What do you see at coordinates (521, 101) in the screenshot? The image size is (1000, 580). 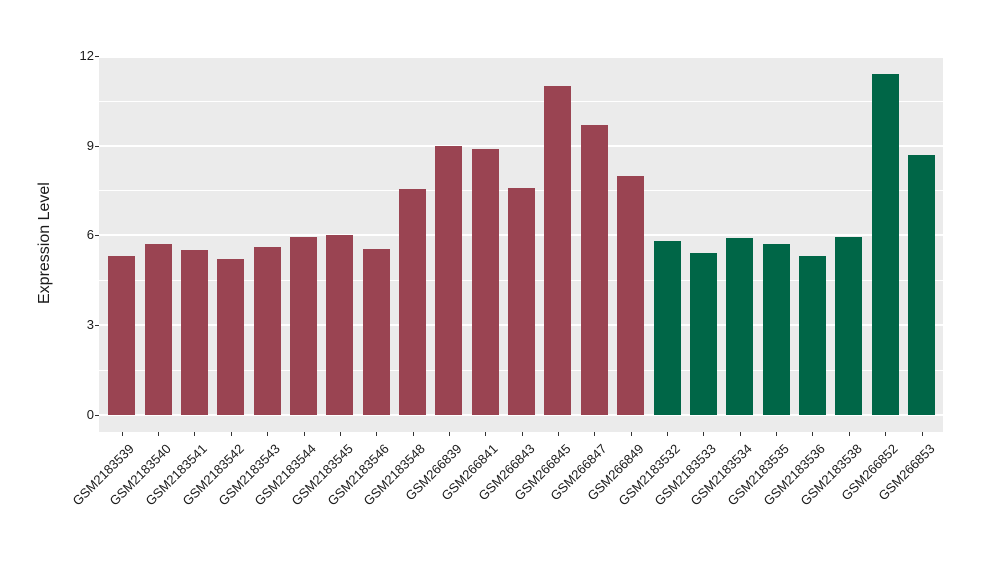 I see `minor-gridline` at bounding box center [521, 101].